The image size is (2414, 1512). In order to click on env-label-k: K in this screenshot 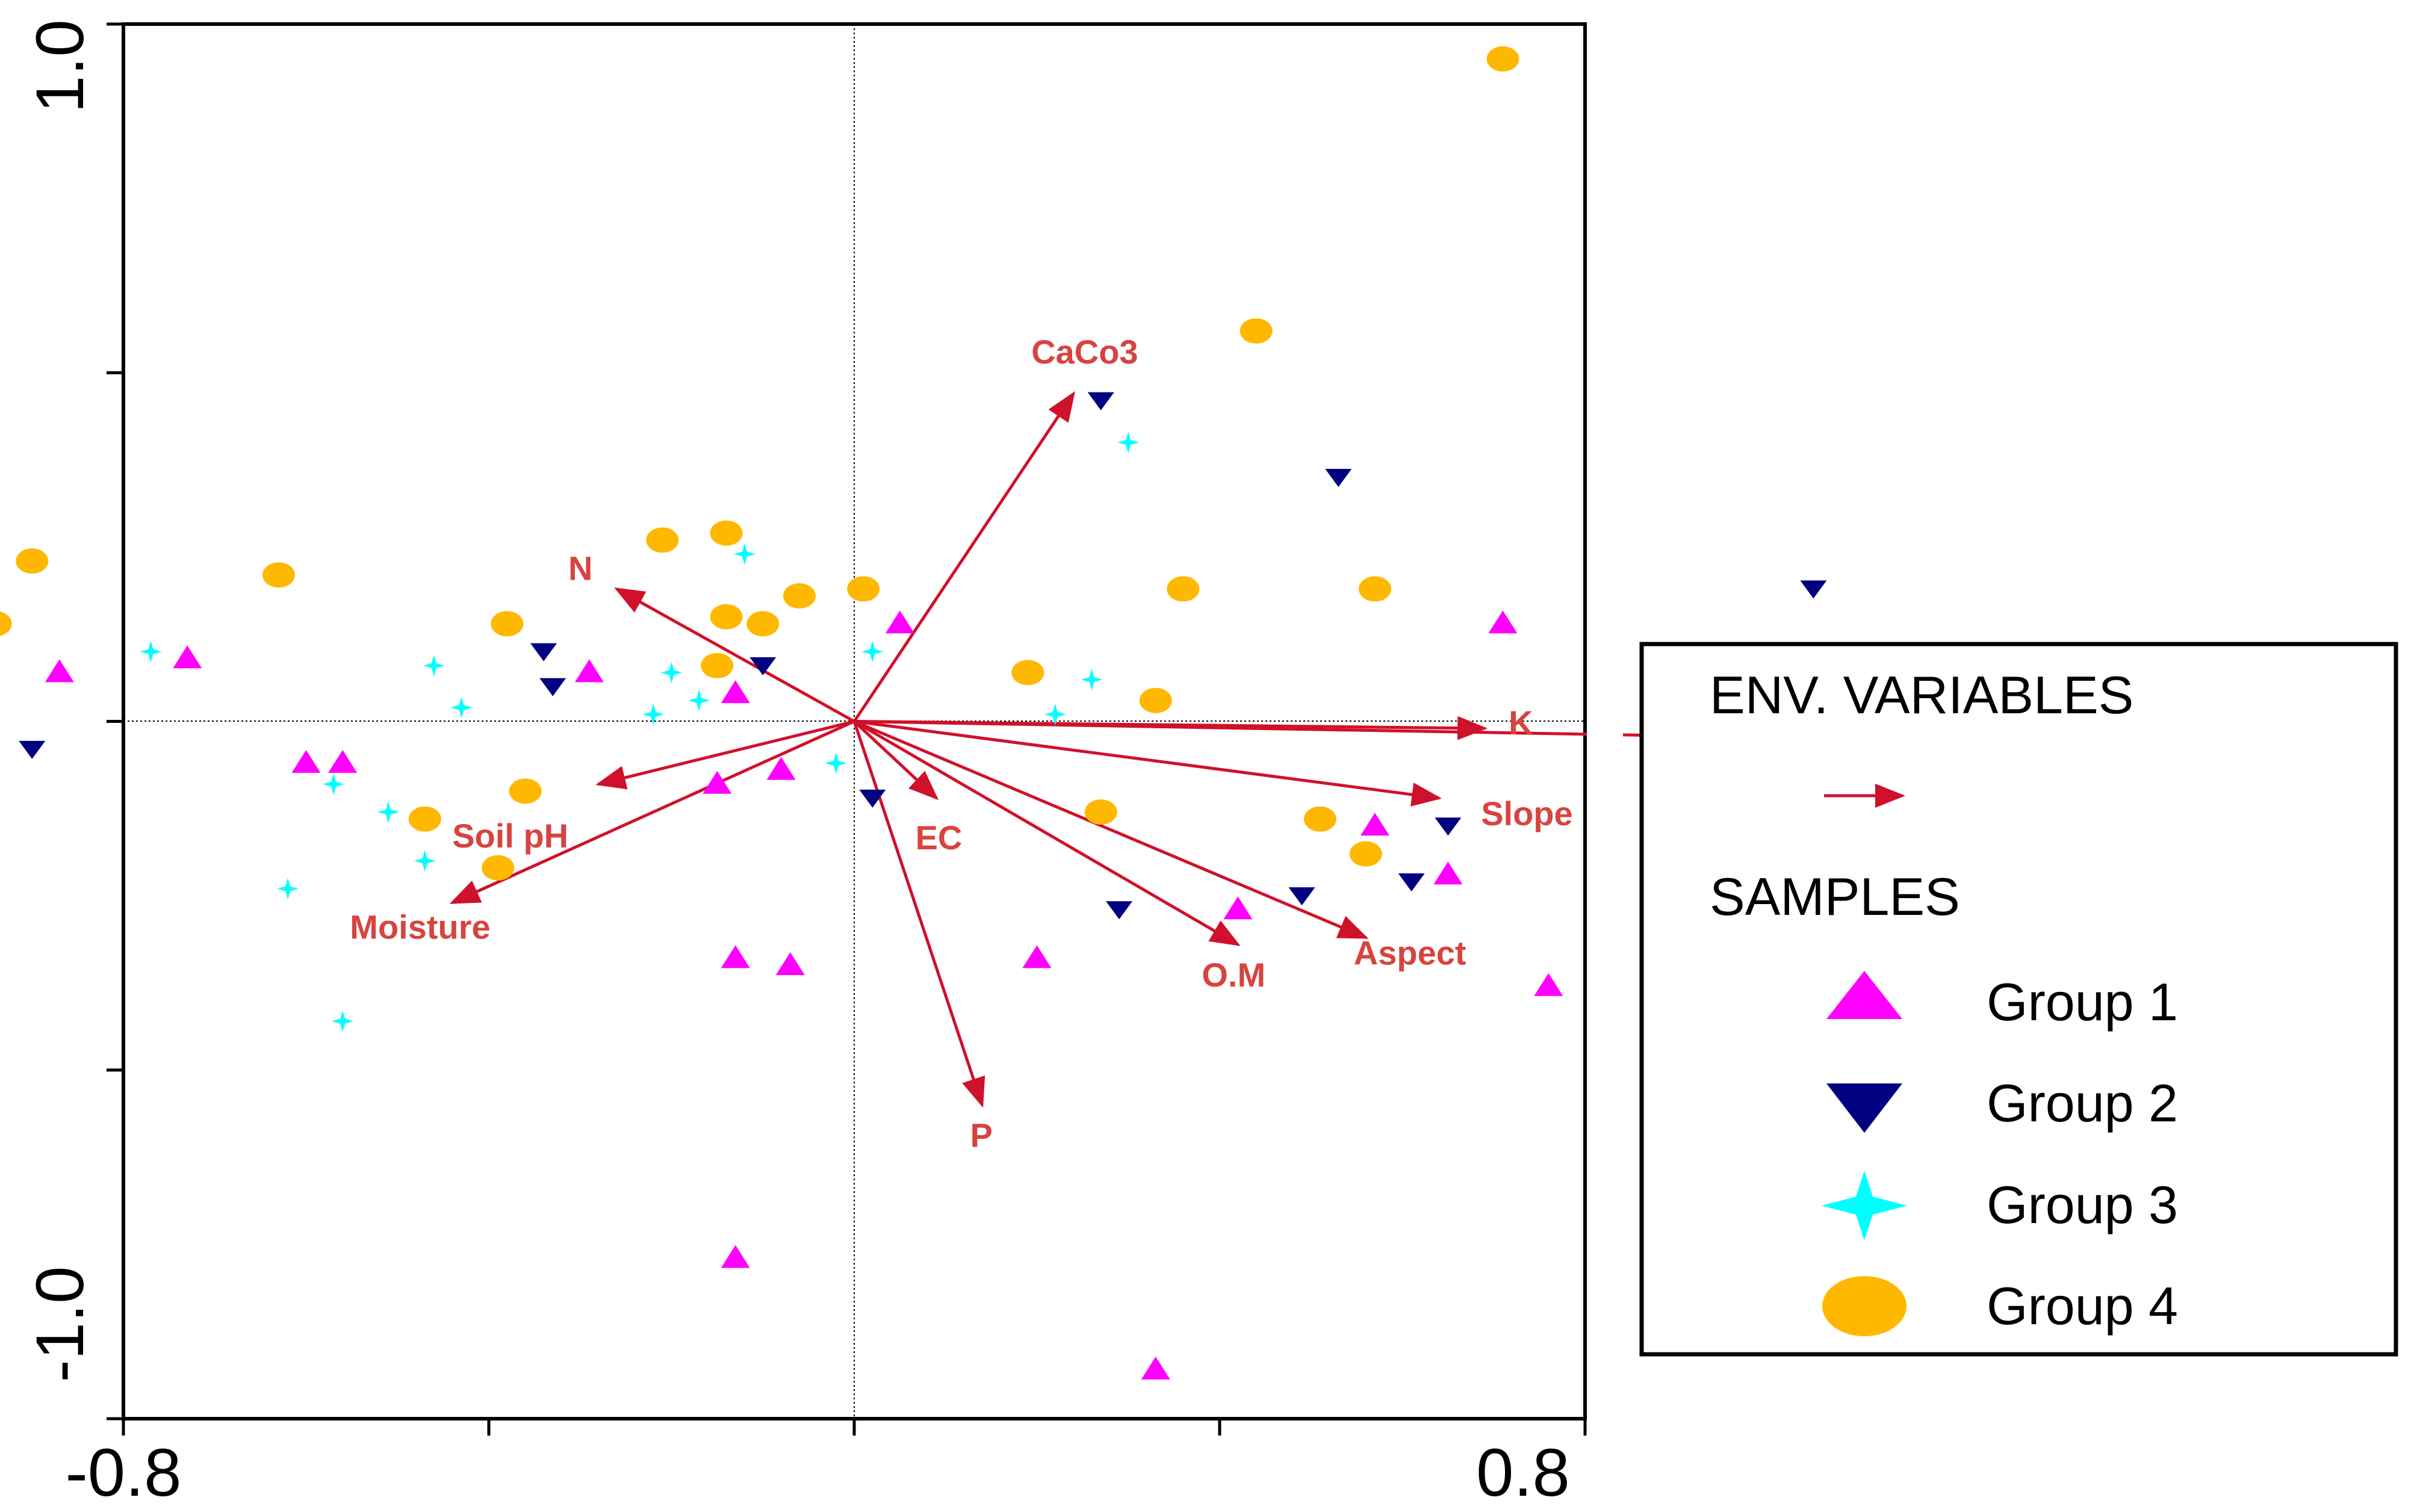, I will do `click(1521, 723)`.